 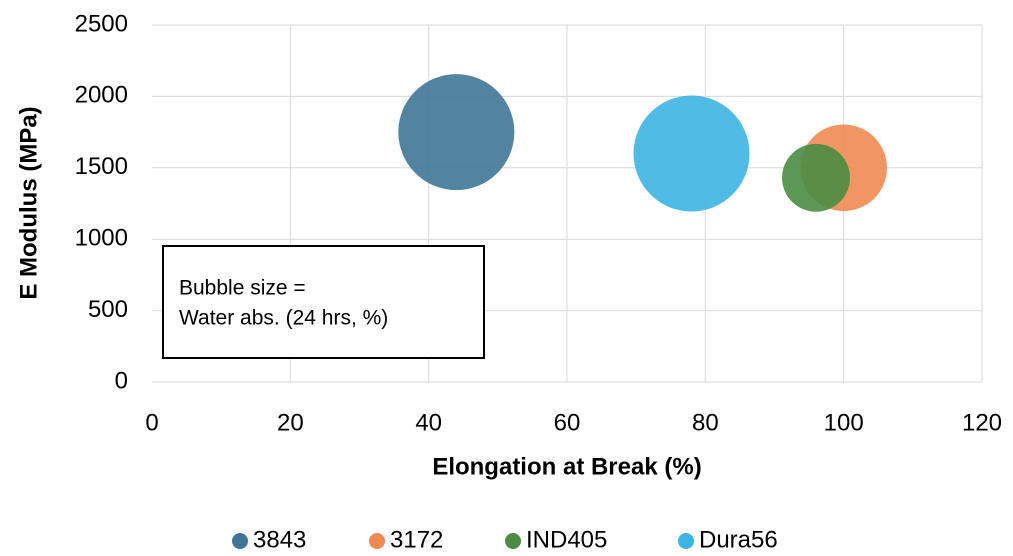 I want to click on x-tick-label: 120, so click(x=982, y=422).